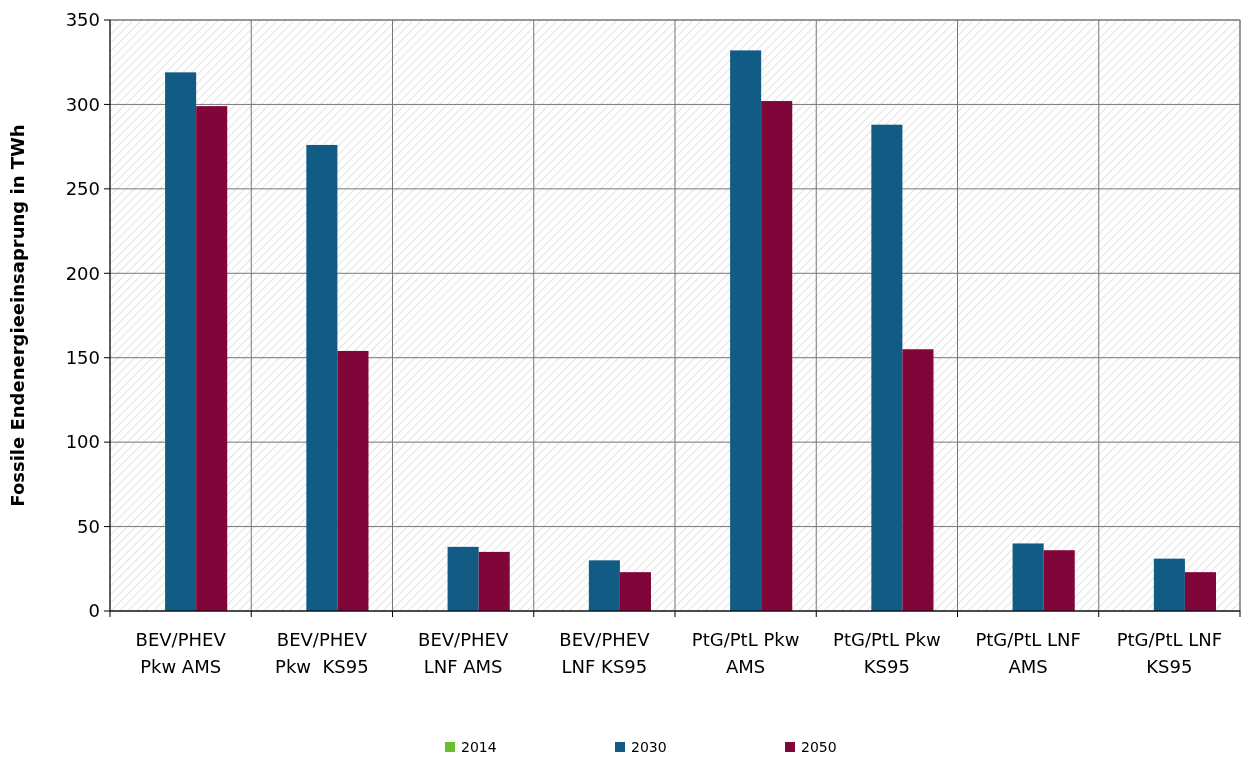  I want to click on legend-label: 2030, so click(649, 747).